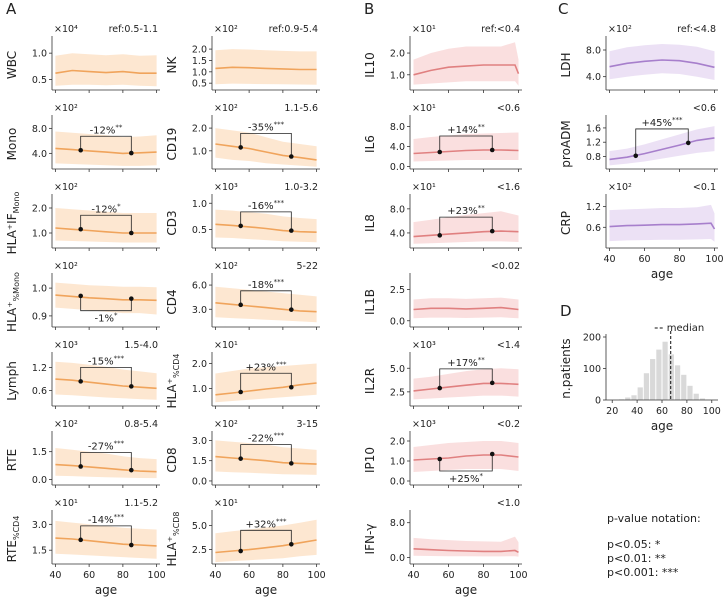  I want to click on x-tick-label: 100, so click(157, 575).